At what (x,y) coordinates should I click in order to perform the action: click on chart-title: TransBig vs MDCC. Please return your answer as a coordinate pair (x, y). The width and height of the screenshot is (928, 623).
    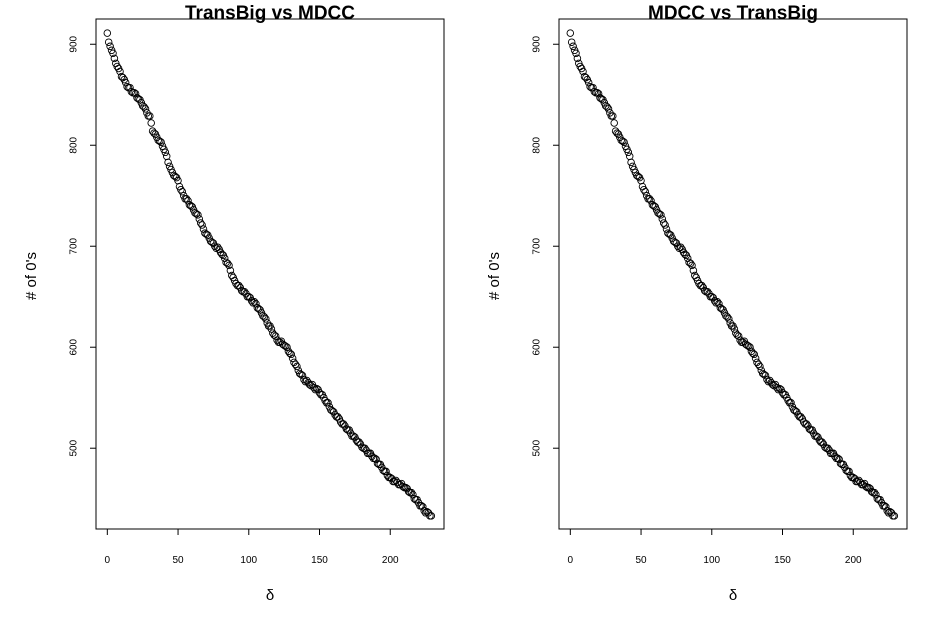
    Looking at the image, I should click on (270, 13).